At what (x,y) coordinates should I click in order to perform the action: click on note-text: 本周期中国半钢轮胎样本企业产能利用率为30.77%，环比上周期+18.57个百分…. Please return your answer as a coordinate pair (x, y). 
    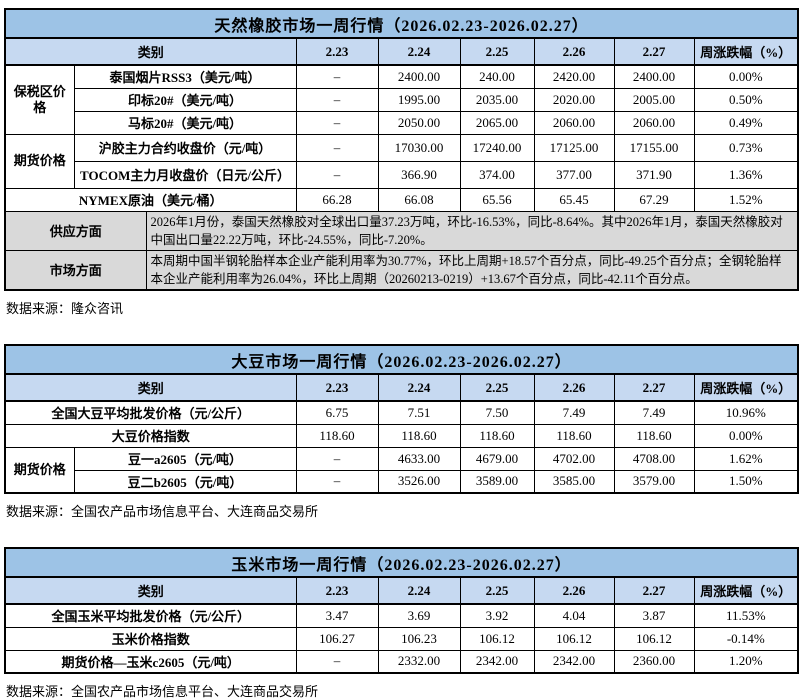
    Looking at the image, I should click on (472, 270).